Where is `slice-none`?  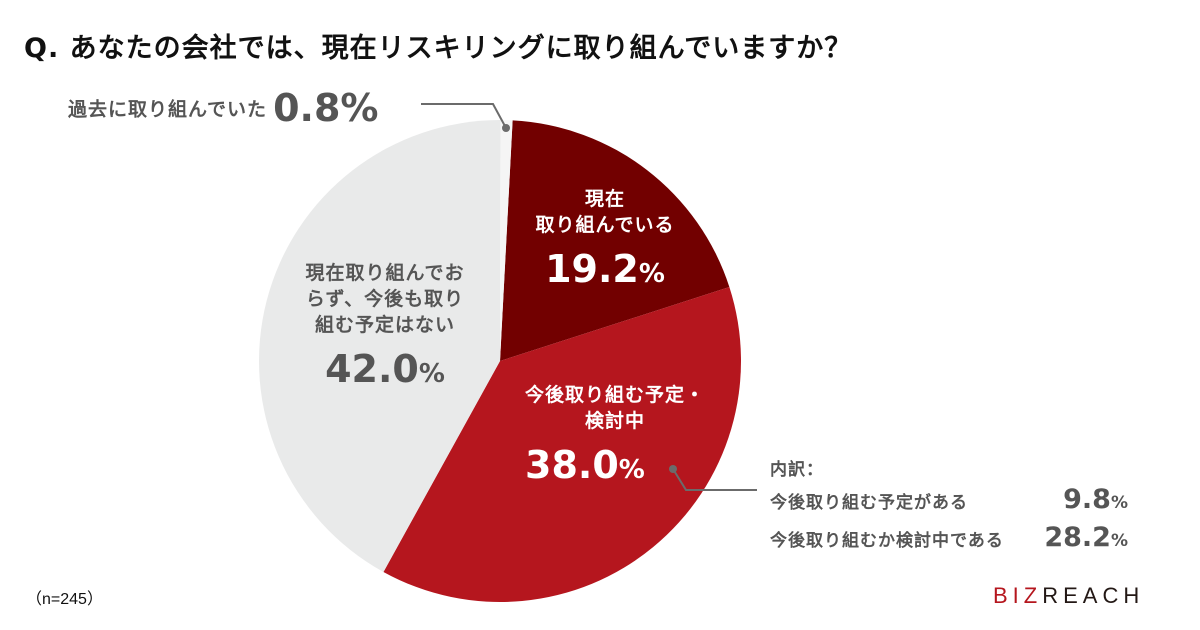
slice-none is located at coordinates (380, 345).